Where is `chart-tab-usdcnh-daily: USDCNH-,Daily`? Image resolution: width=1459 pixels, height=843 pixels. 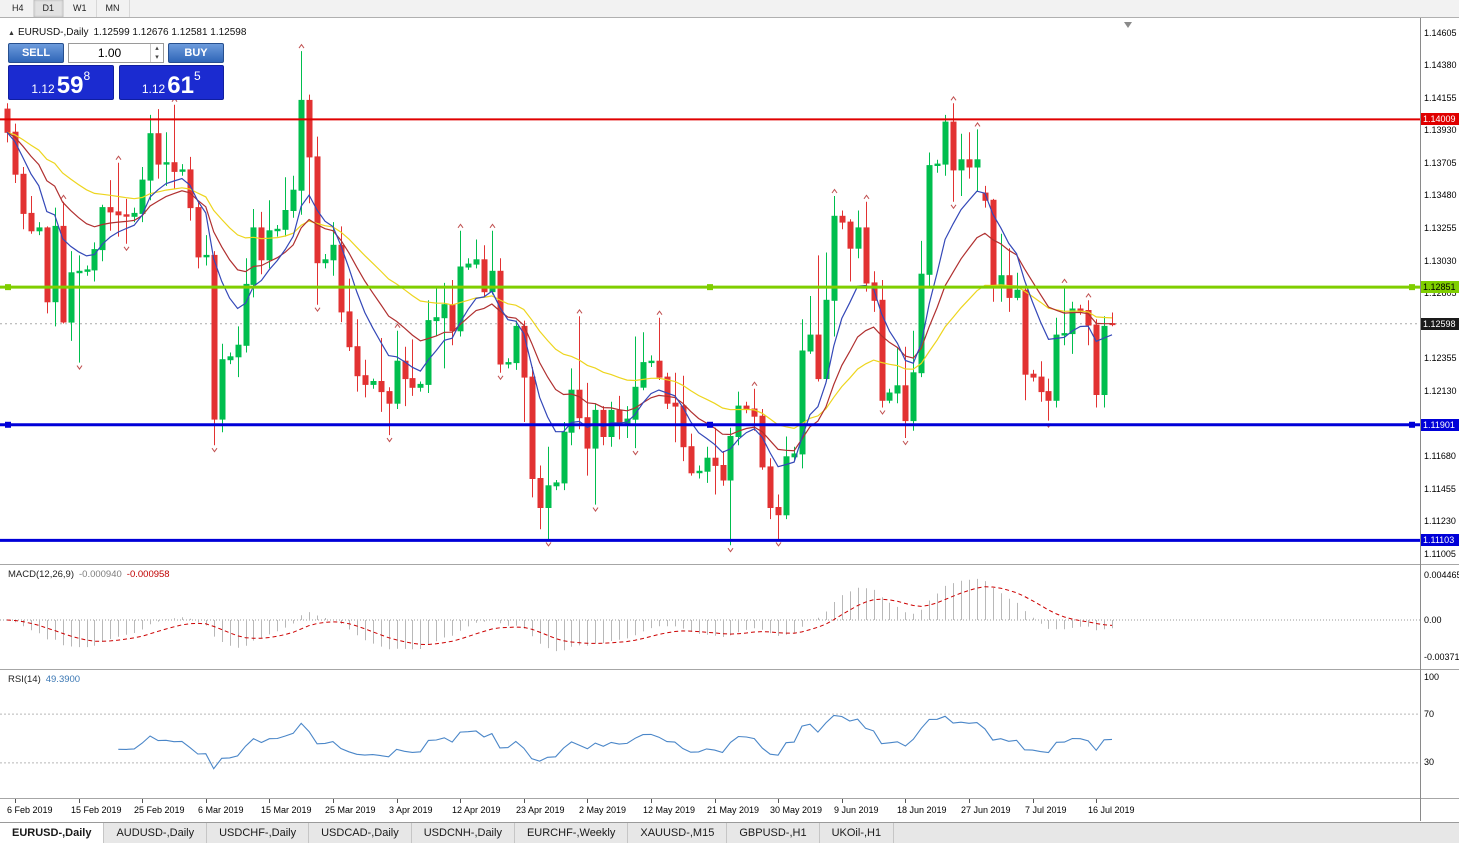
chart-tab-usdcnh-daily: USDCNH-,Daily is located at coordinates (463, 833).